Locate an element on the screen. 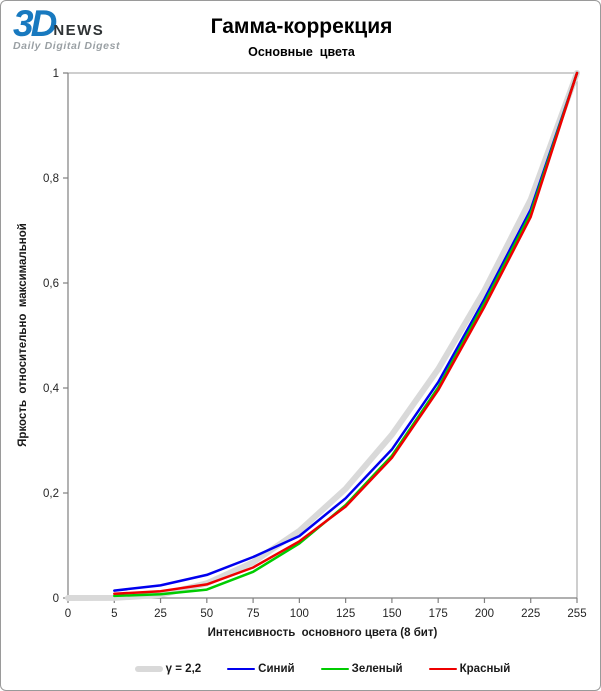 This screenshot has width=601, height=691. legend-item-1: Синий is located at coordinates (261, 669).